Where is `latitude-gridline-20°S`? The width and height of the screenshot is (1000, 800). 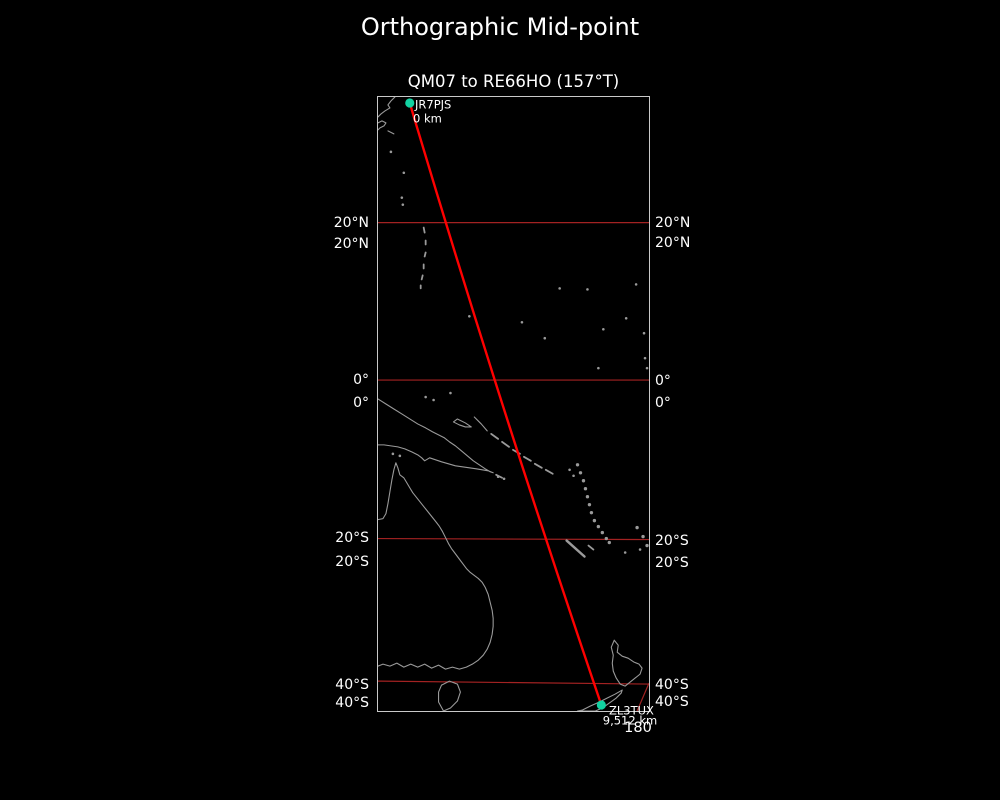
latitude-gridline-20°S is located at coordinates (513, 539).